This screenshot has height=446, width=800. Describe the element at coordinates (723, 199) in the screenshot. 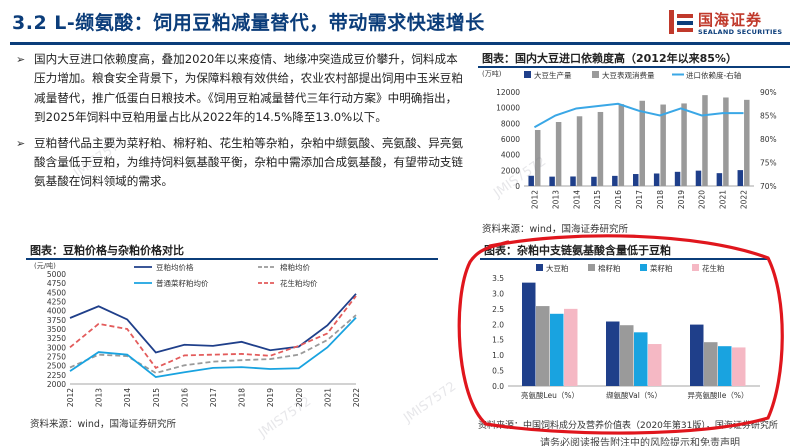

I see `chart1-xtick-label: 2021` at that location.